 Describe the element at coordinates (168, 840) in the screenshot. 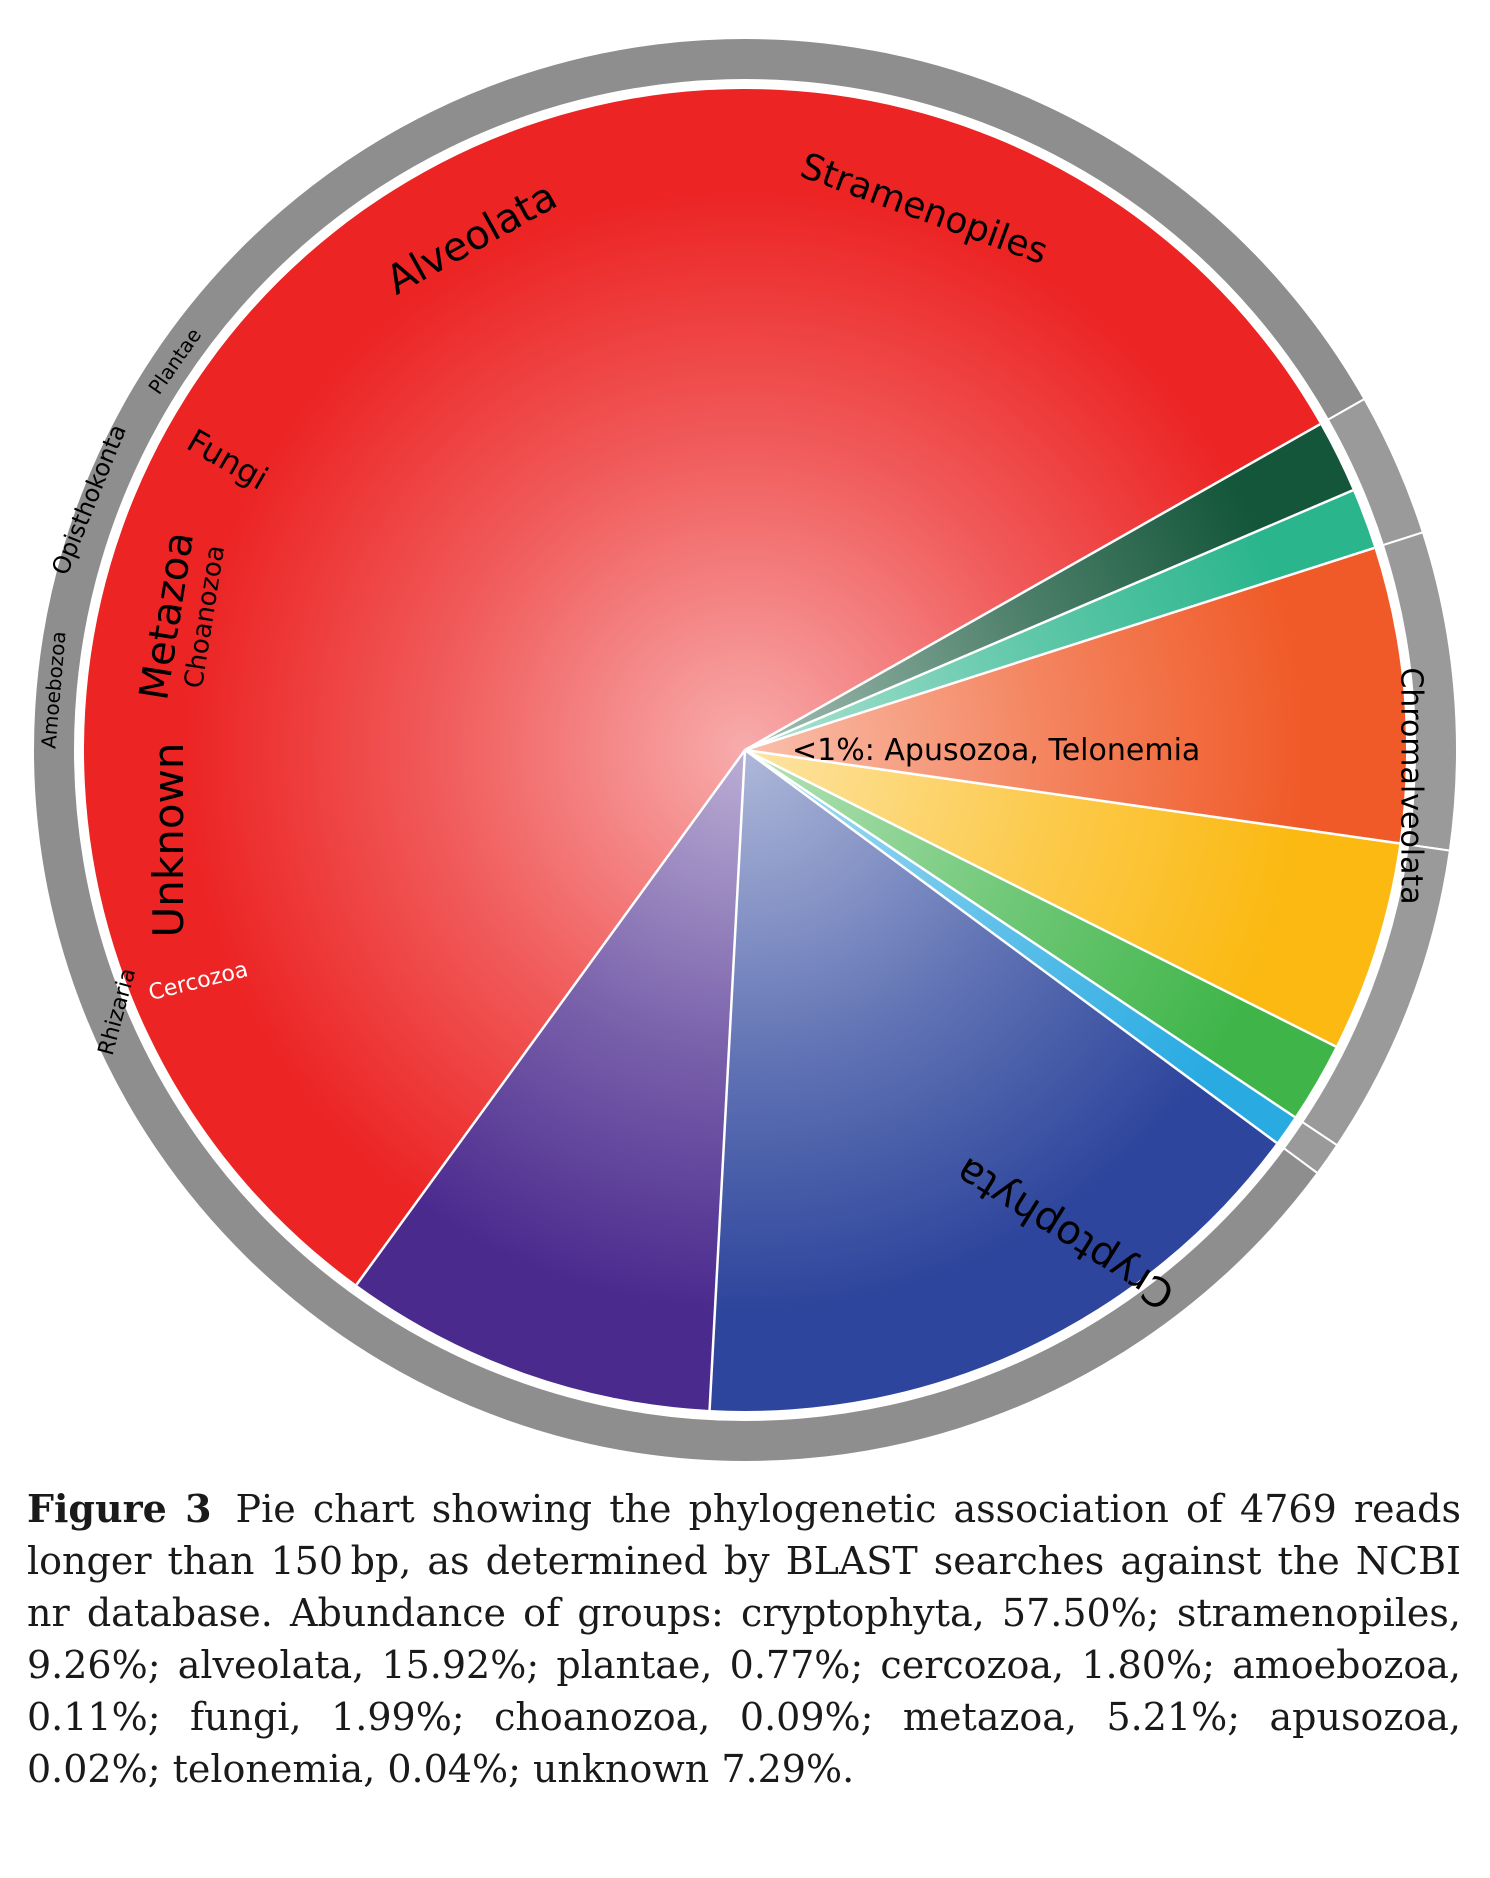

I see `slice-label-unknown: Unknown` at that location.